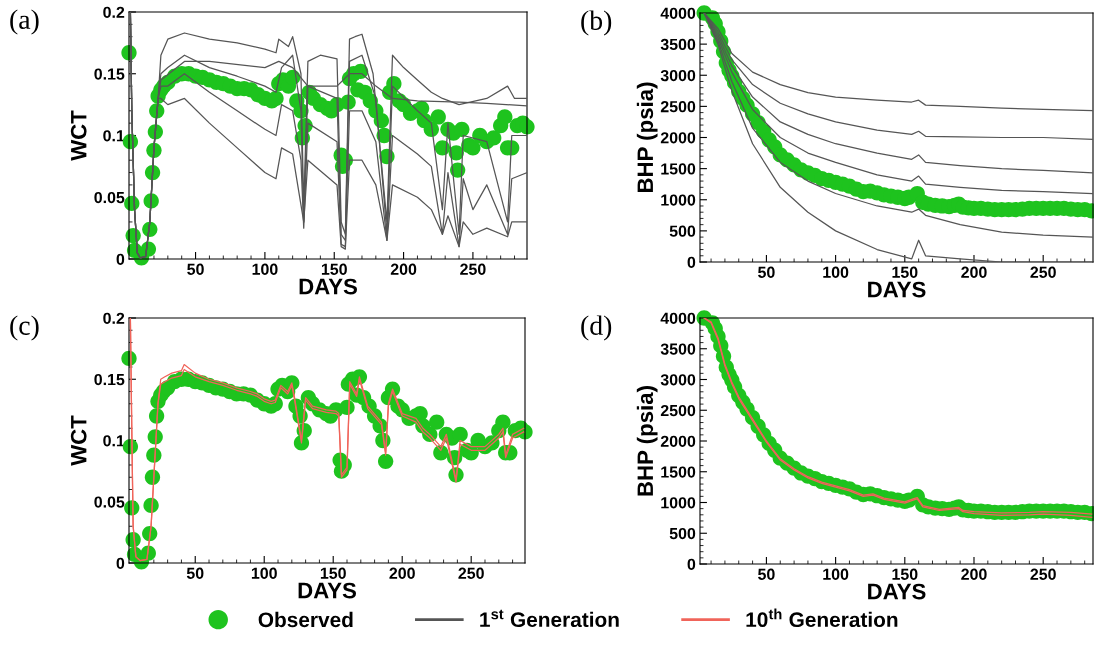 The image size is (1094, 650). Describe the element at coordinates (596, 328) in the screenshot. I see `chart-title: (d)` at that location.